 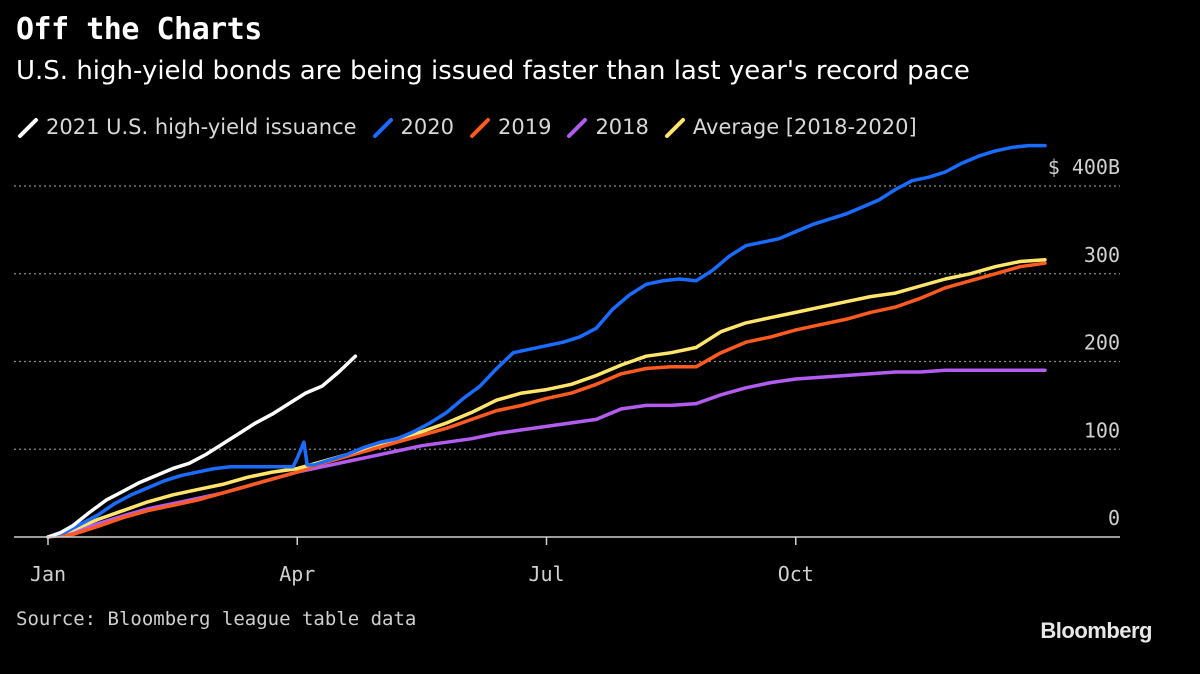 I want to click on legend-swatch-2020, so click(x=382, y=128).